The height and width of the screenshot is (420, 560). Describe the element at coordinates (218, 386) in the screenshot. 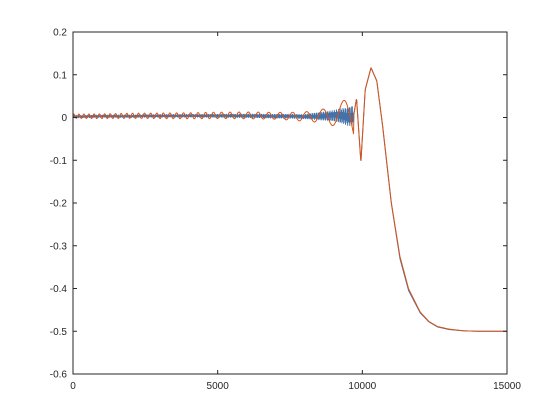

I see `x-tick-label: 5000` at that location.